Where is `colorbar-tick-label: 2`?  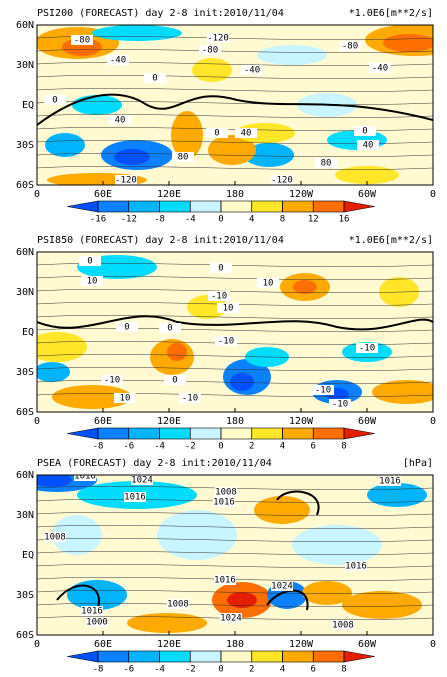 colorbar-tick-label: 2 is located at coordinates (251, 447).